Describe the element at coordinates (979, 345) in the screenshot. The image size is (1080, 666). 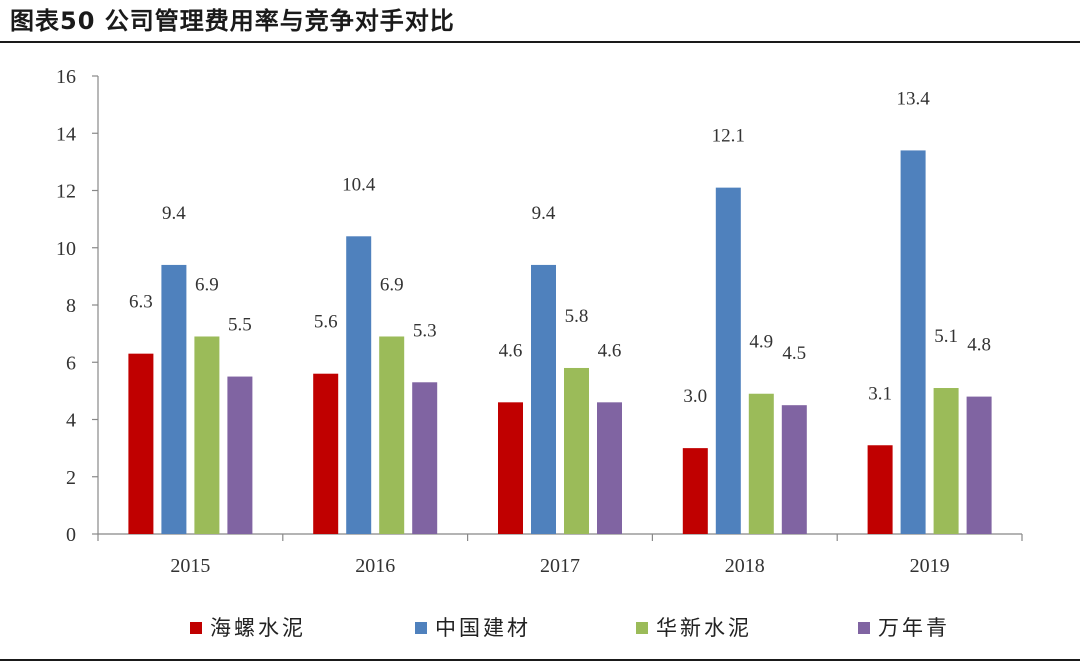
I see `data-label: 4.8` at that location.